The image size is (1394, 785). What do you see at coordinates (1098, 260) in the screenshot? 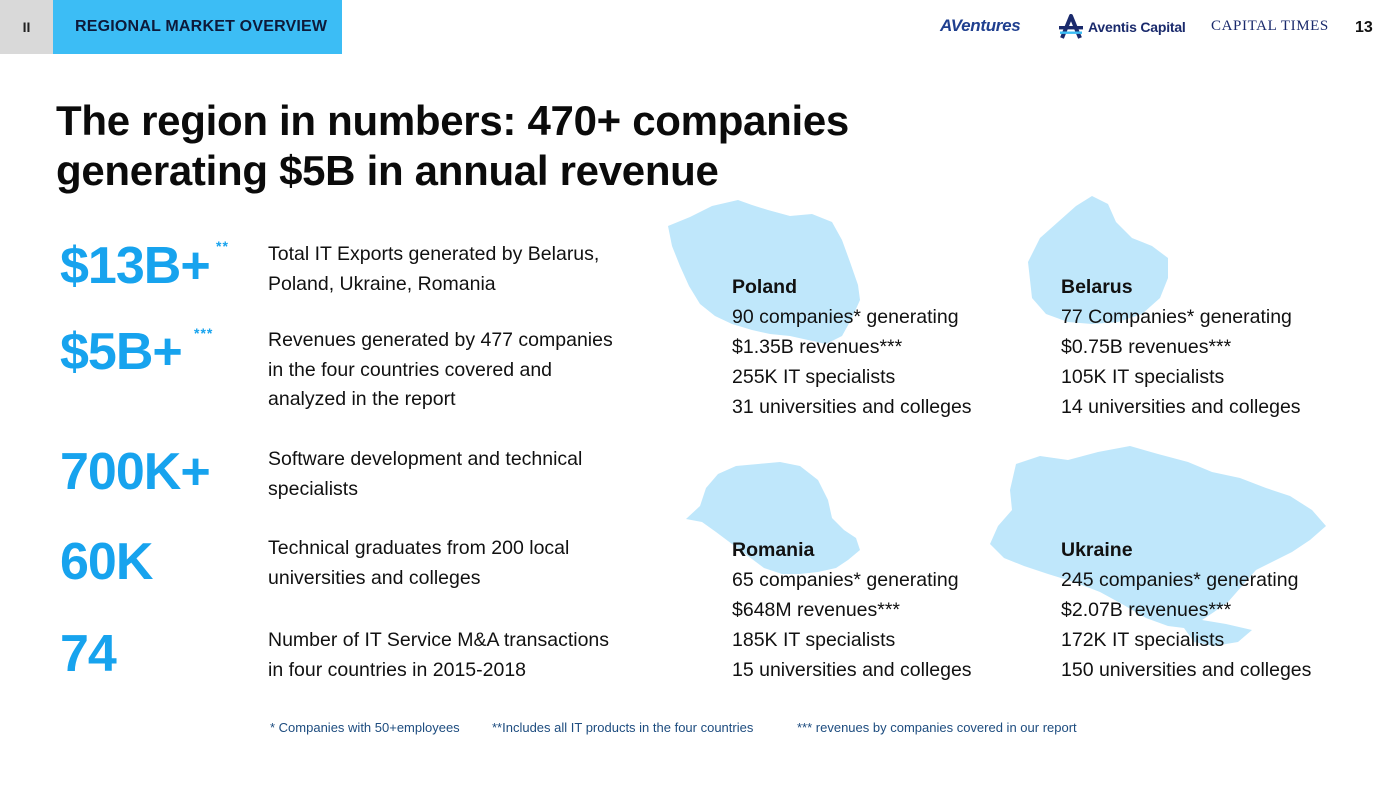
I see `belarus-map-shape` at bounding box center [1098, 260].